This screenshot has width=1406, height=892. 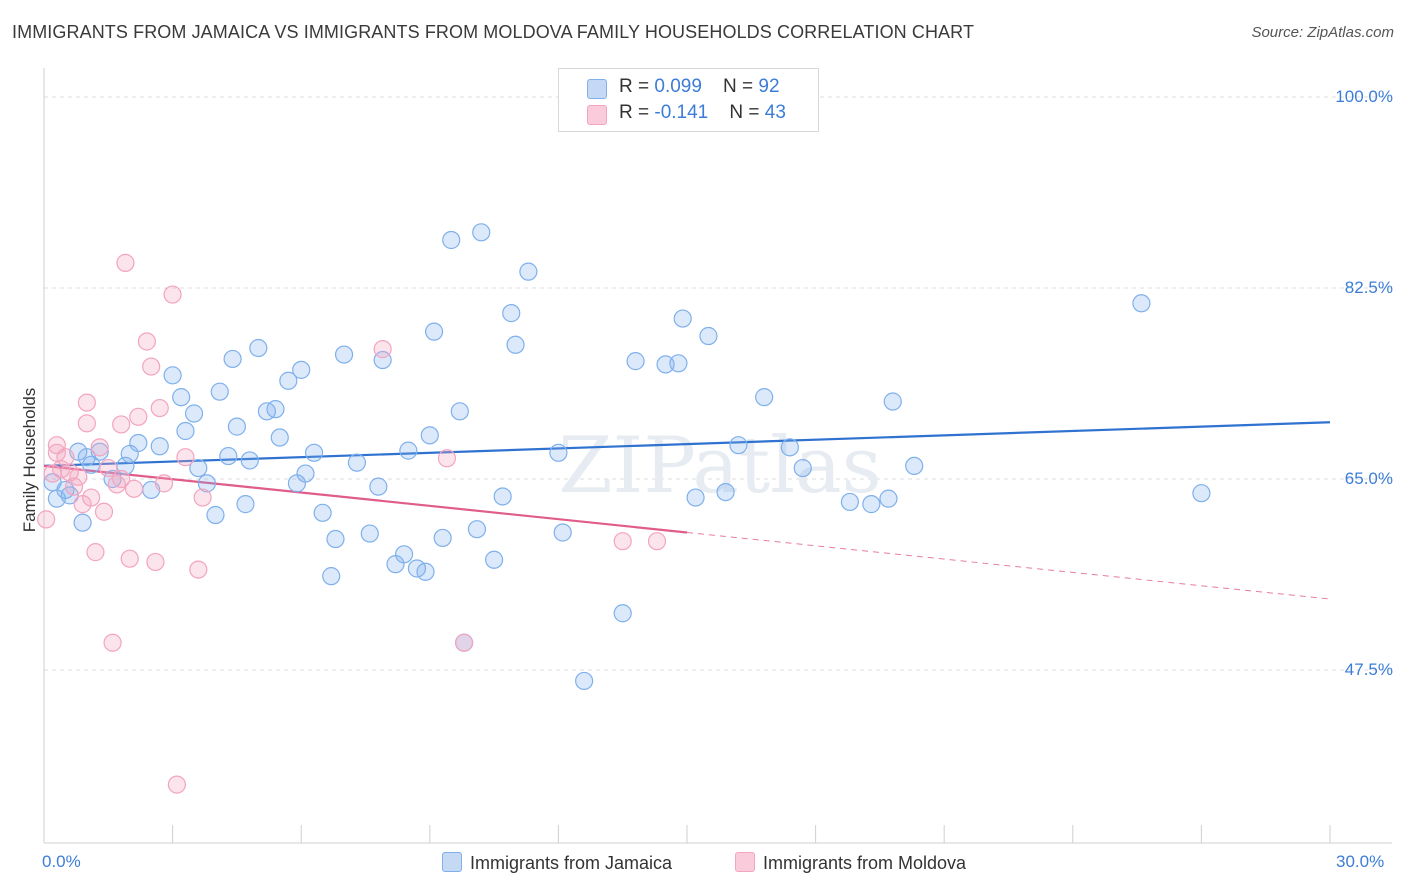 I want to click on bottom-legend-jamaica: Immigrants from Jamaica, so click(x=557, y=863).